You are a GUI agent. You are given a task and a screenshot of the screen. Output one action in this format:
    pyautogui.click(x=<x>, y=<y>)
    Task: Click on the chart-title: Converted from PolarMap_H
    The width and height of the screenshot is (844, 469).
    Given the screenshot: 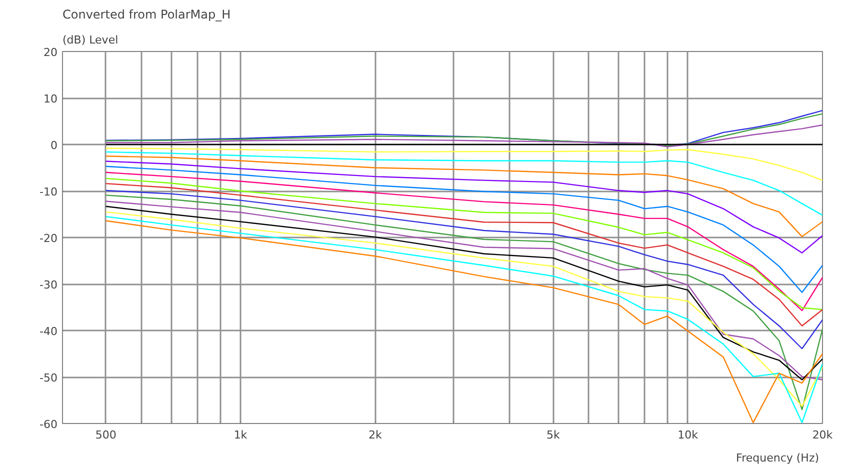 What is the action you would take?
    pyautogui.click(x=146, y=15)
    